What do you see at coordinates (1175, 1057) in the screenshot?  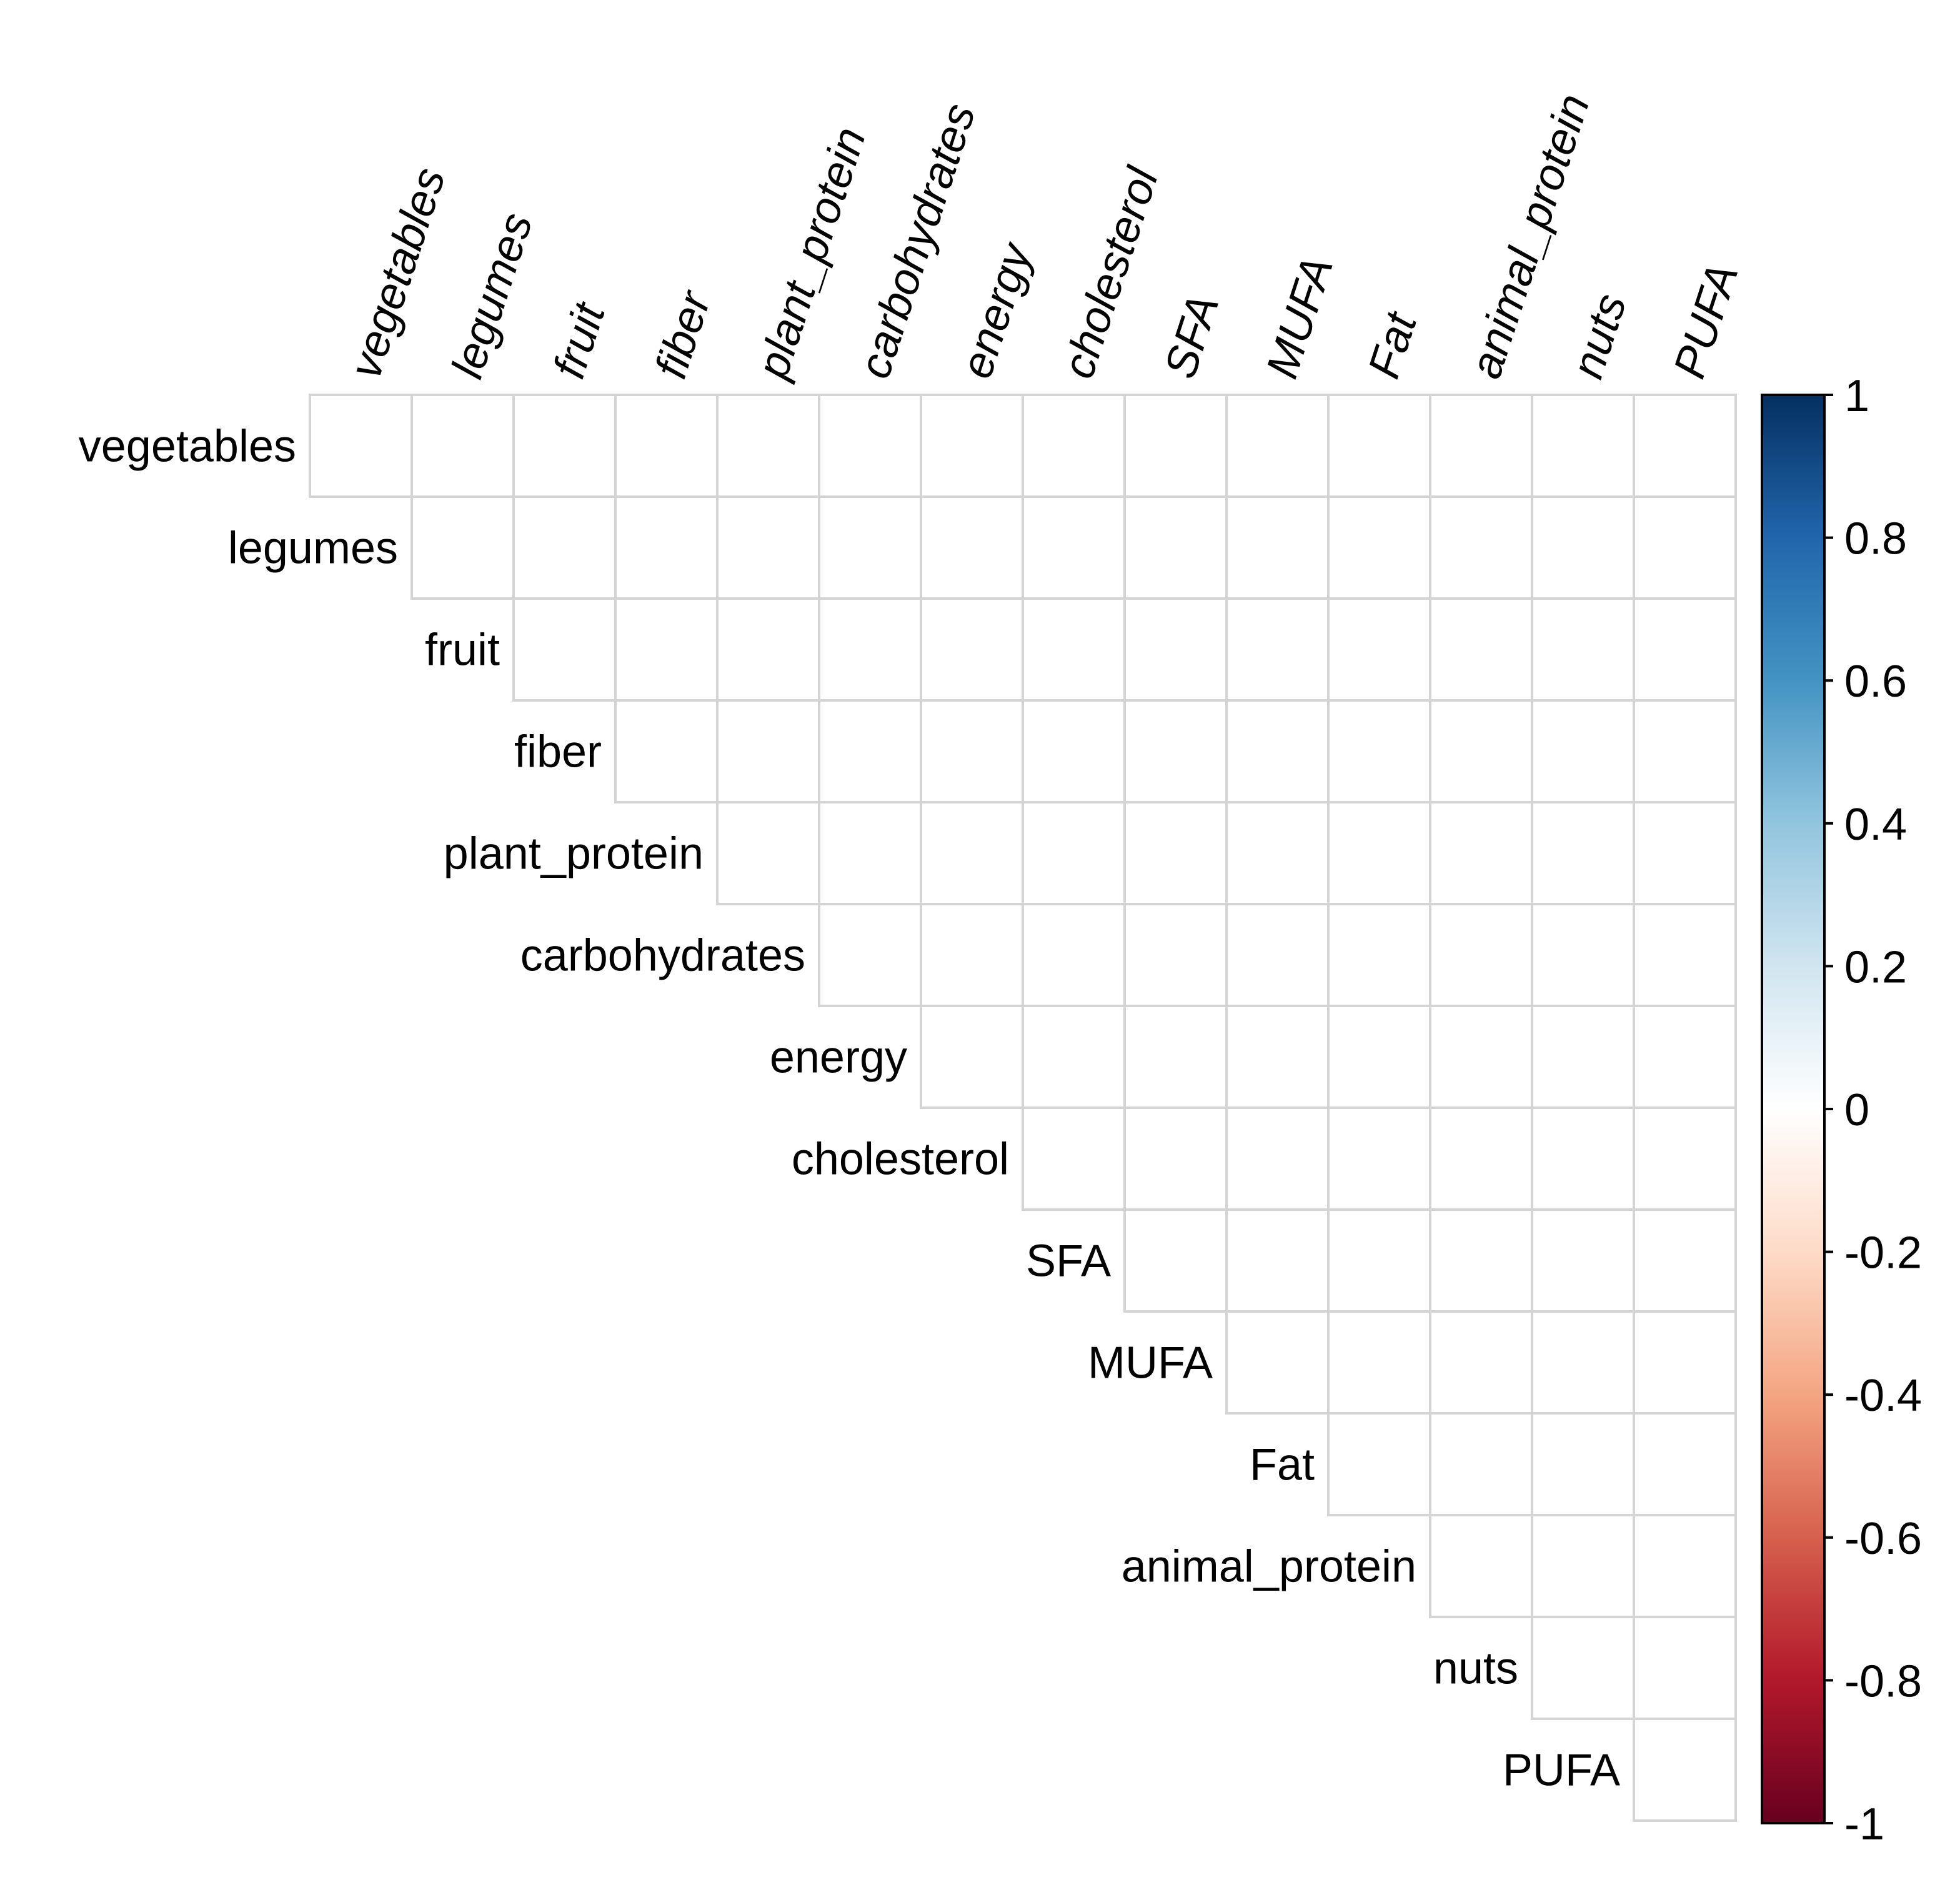 I see `cell-energy-sfa` at bounding box center [1175, 1057].